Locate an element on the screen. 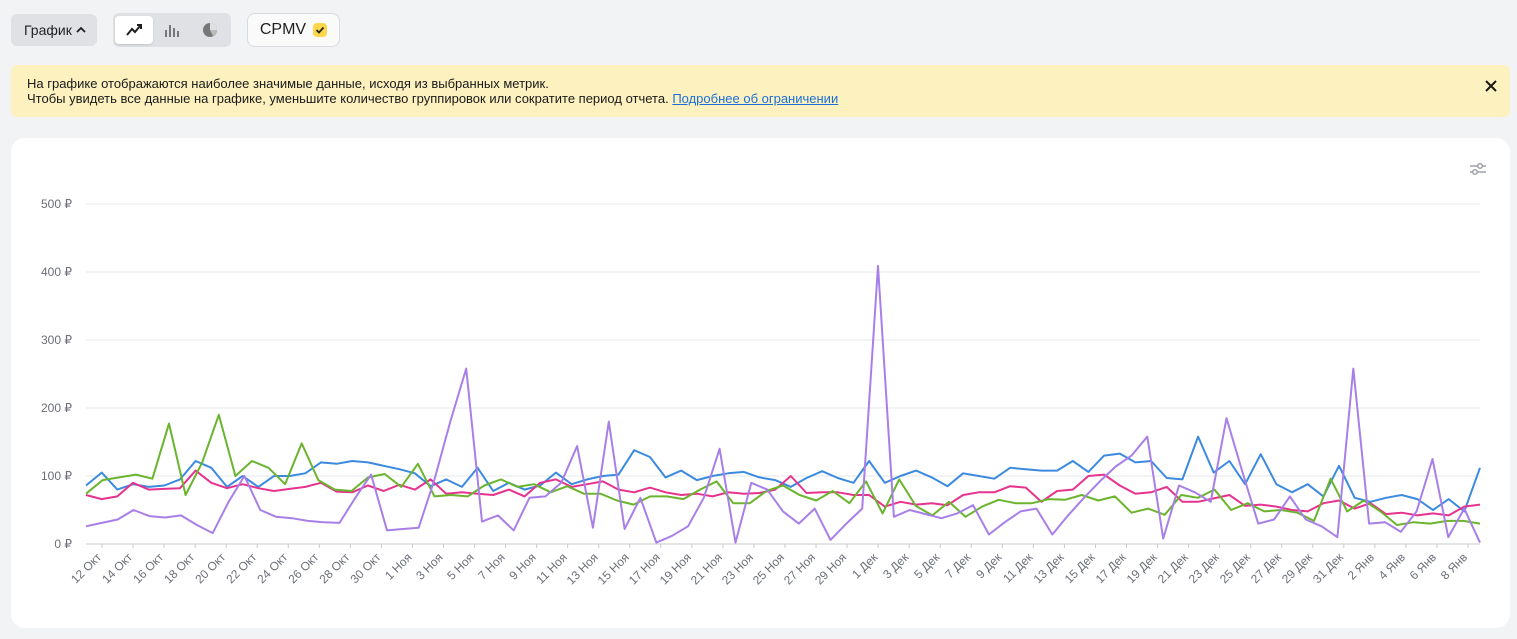 This screenshot has width=1517, height=639. graph-toggle-button: График is located at coordinates (54, 30).